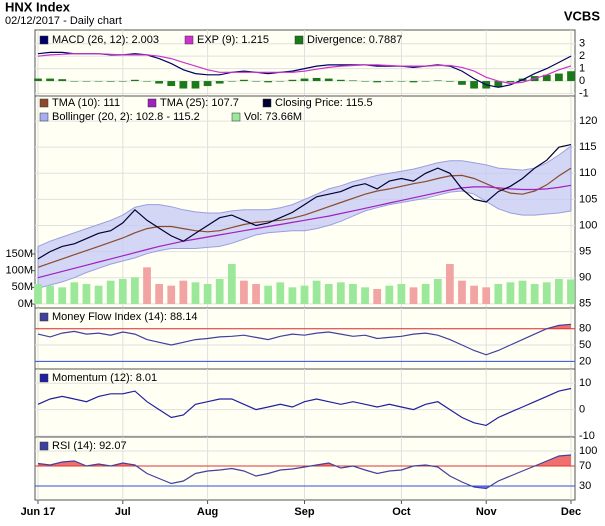 The width and height of the screenshot is (605, 526). What do you see at coordinates (233, 40) in the screenshot?
I see `legend-label: EXP (9): 1.215` at bounding box center [233, 40].